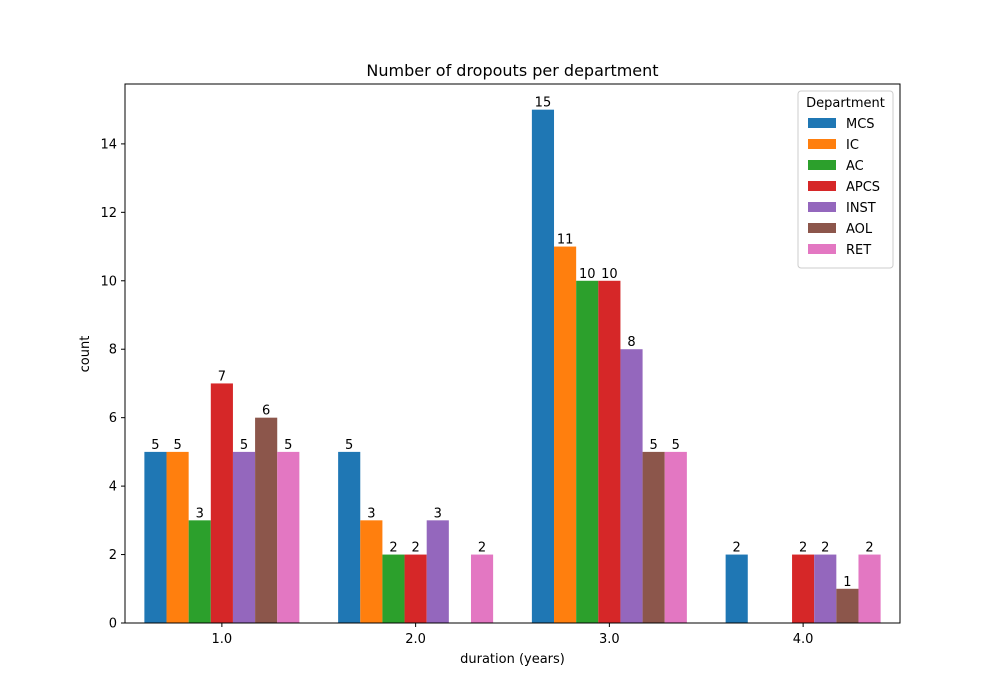 This screenshot has height=700, width=1000. Describe the element at coordinates (113, 487) in the screenshot. I see `y-tick-label: 4` at that location.